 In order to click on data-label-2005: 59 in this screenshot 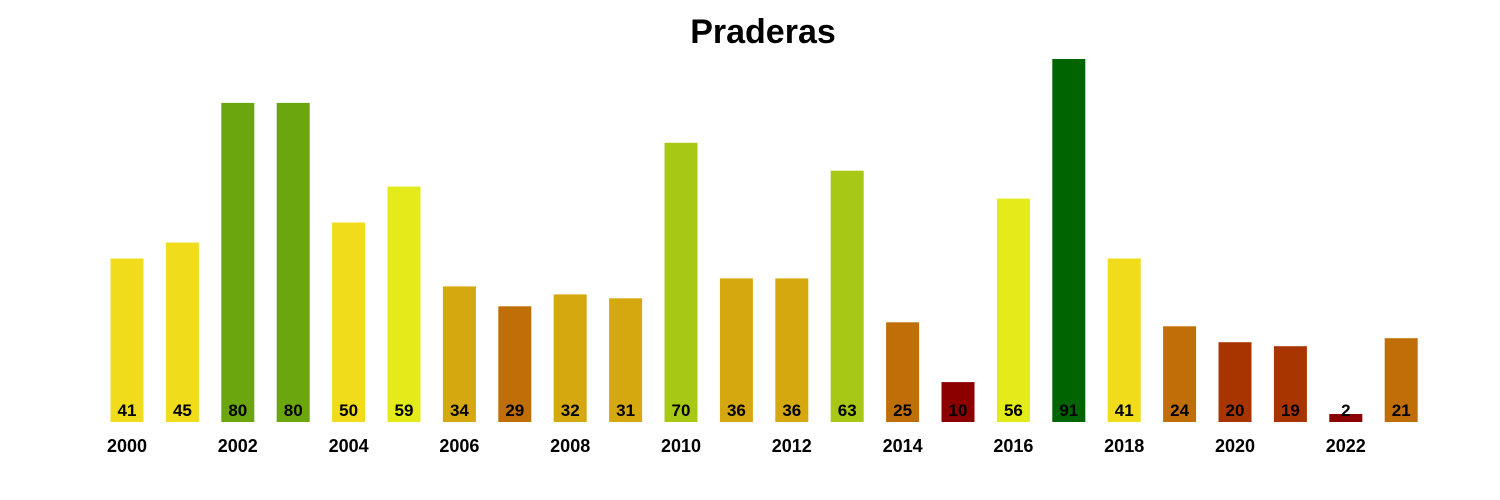, I will do `click(404, 410)`.